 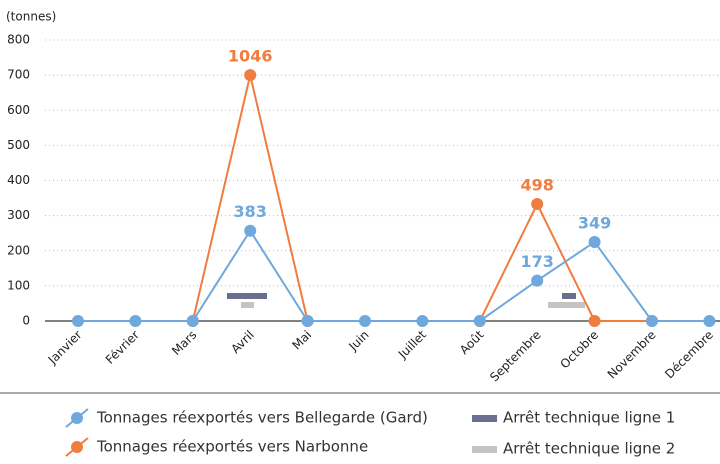 What do you see at coordinates (26, 321) in the screenshot?
I see `y-tick-label: 0` at bounding box center [26, 321].